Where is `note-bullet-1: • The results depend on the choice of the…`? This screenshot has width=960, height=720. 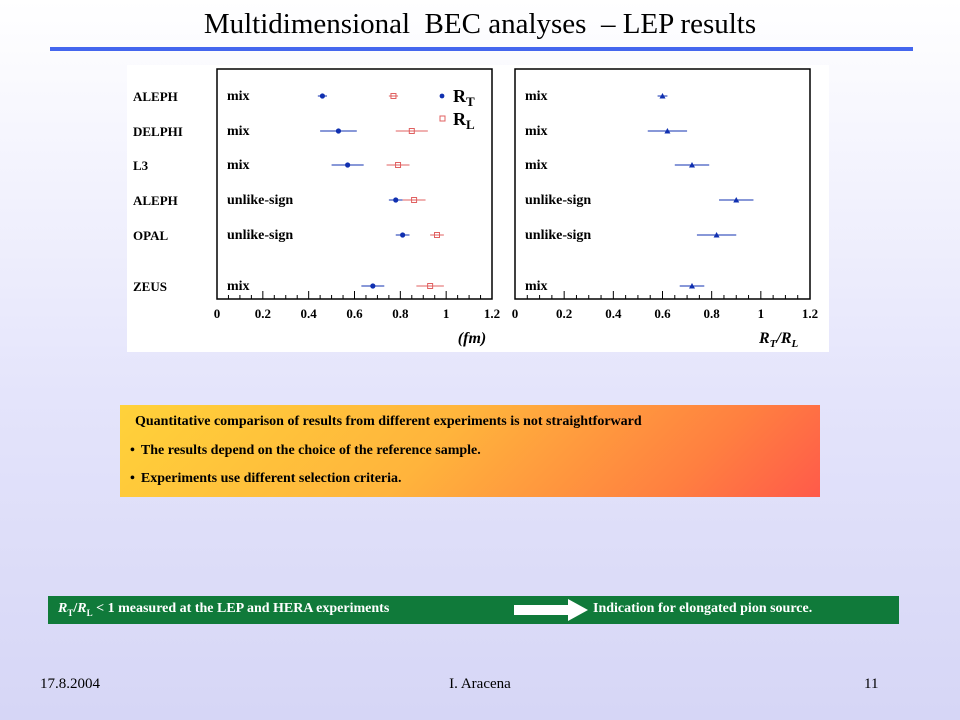 note-bullet-1: • The results depend on the choice of the… is located at coordinates (305, 451).